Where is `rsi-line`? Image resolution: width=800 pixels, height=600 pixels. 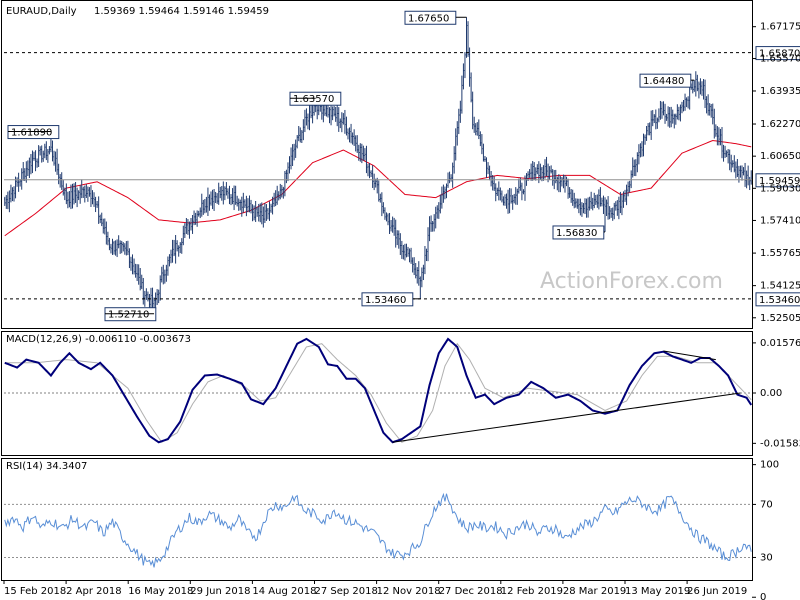 rsi-line is located at coordinates (378, 530).